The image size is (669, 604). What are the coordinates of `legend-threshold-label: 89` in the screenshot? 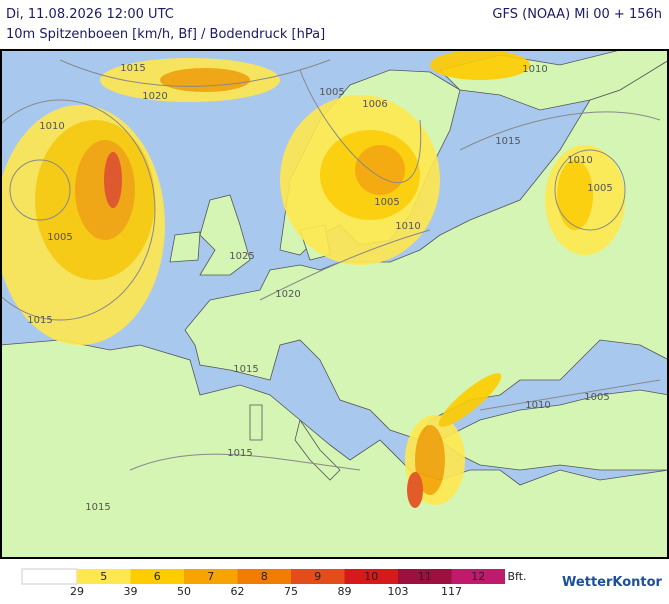 It's located at (345, 591).